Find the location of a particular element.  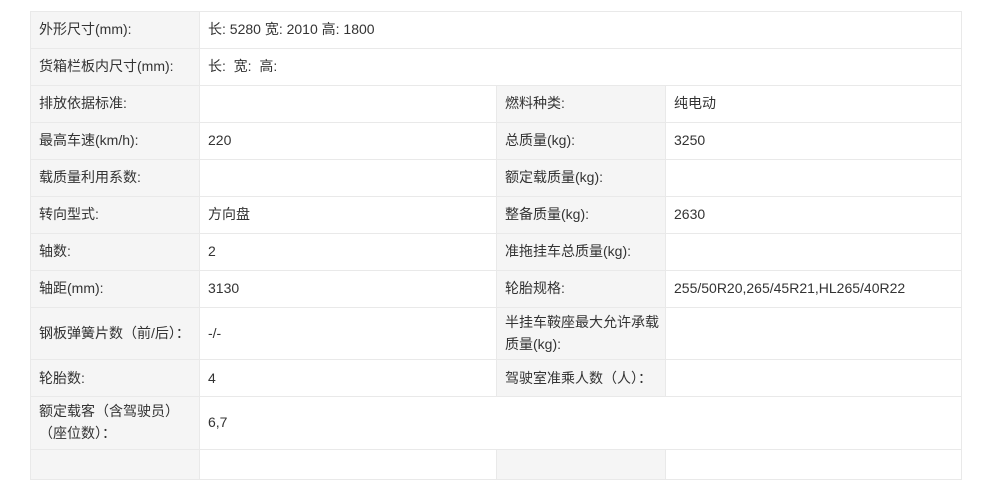

spec-label-cell: 钢板弹簧片数（前/后）： is located at coordinates (115, 333).